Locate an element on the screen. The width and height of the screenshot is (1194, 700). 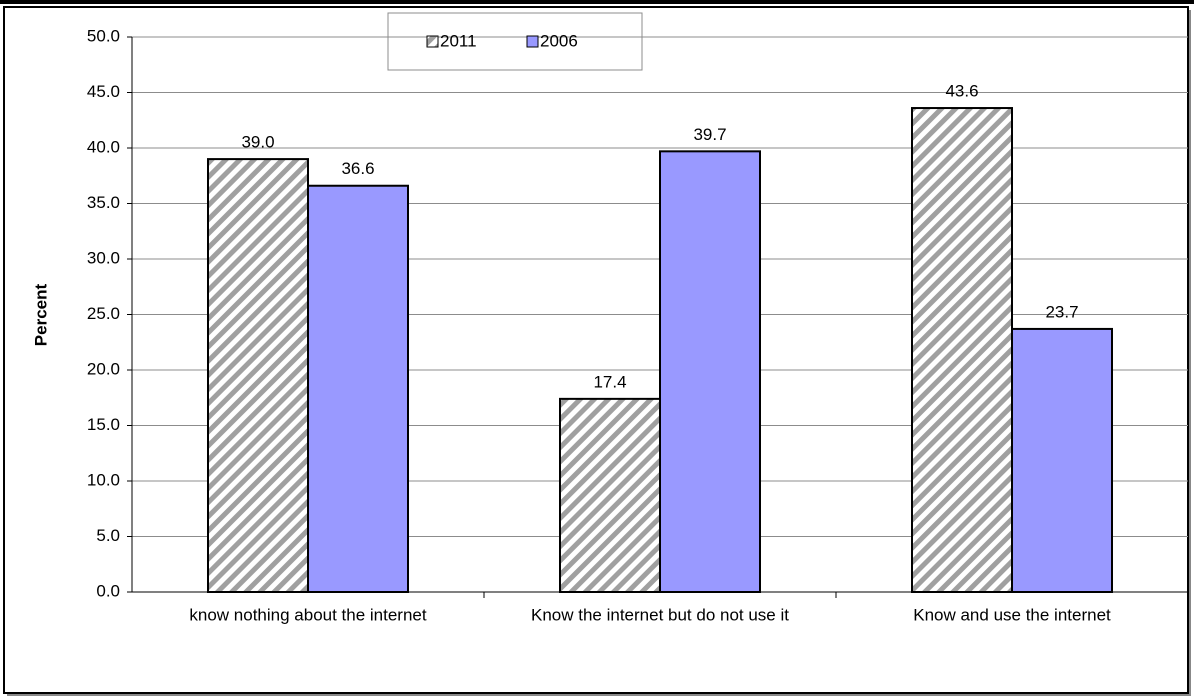
data-label: 39.0 is located at coordinates (257, 142).